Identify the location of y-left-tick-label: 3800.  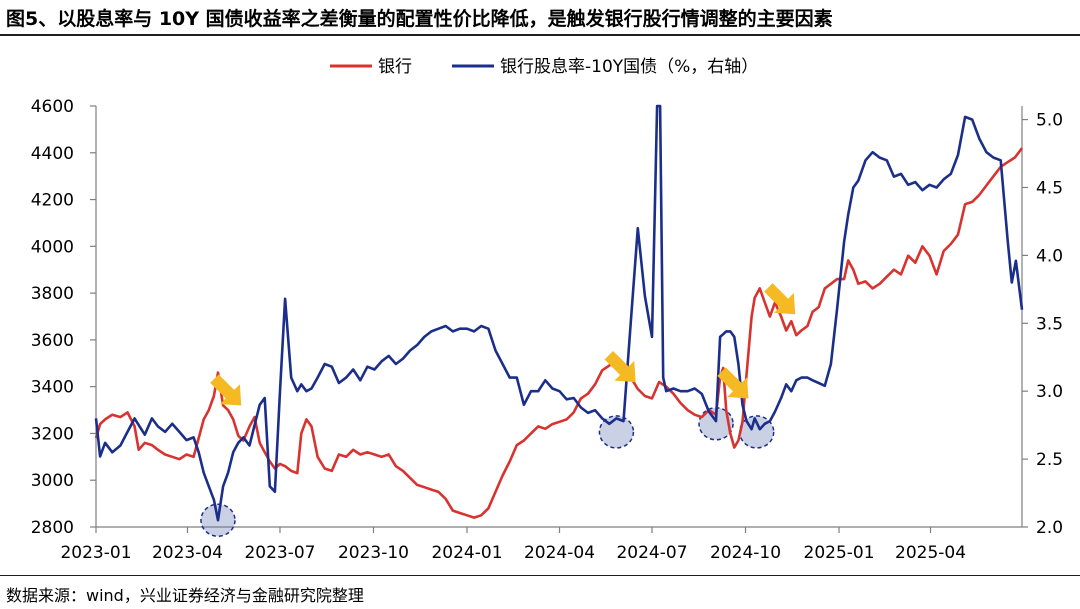
(52, 294).